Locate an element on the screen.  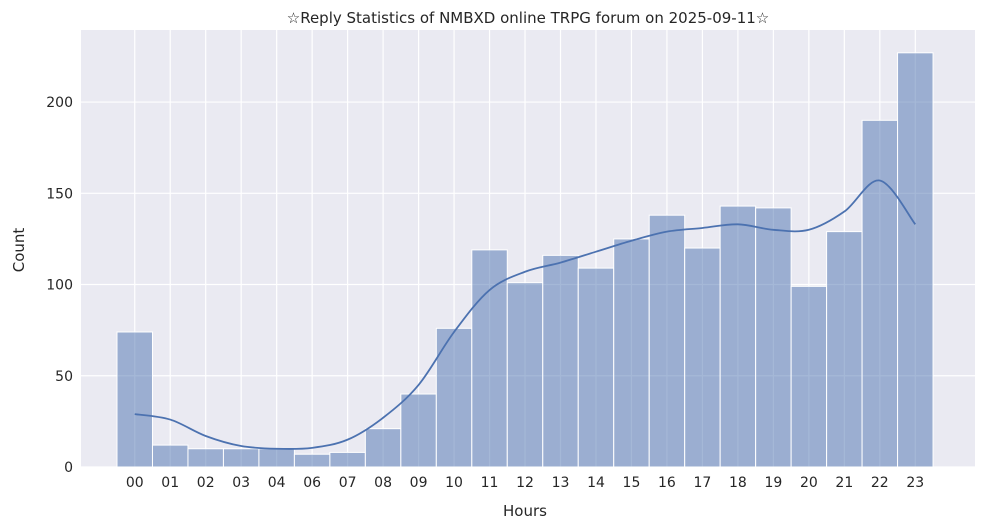
x-tick-label: 19 is located at coordinates (773, 483).